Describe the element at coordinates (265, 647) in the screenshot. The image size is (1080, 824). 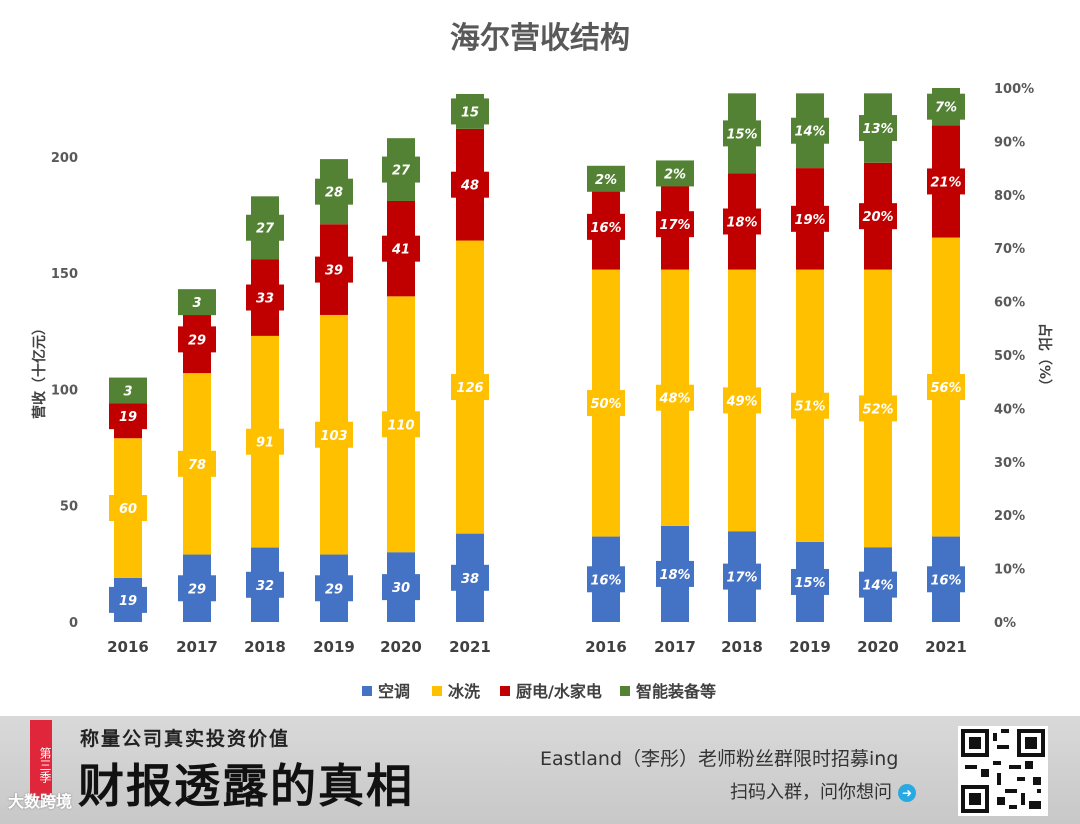
I see `left-x-tick: 2018` at that location.